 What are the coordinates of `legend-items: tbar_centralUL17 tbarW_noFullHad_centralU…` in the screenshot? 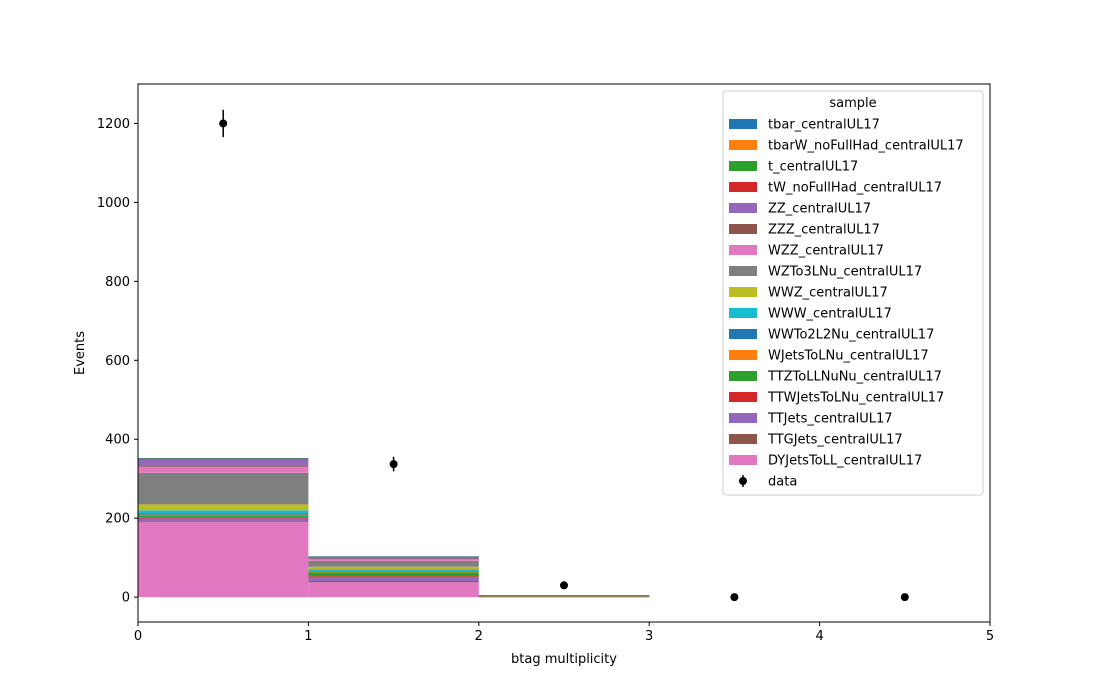 It's located at (846, 304).